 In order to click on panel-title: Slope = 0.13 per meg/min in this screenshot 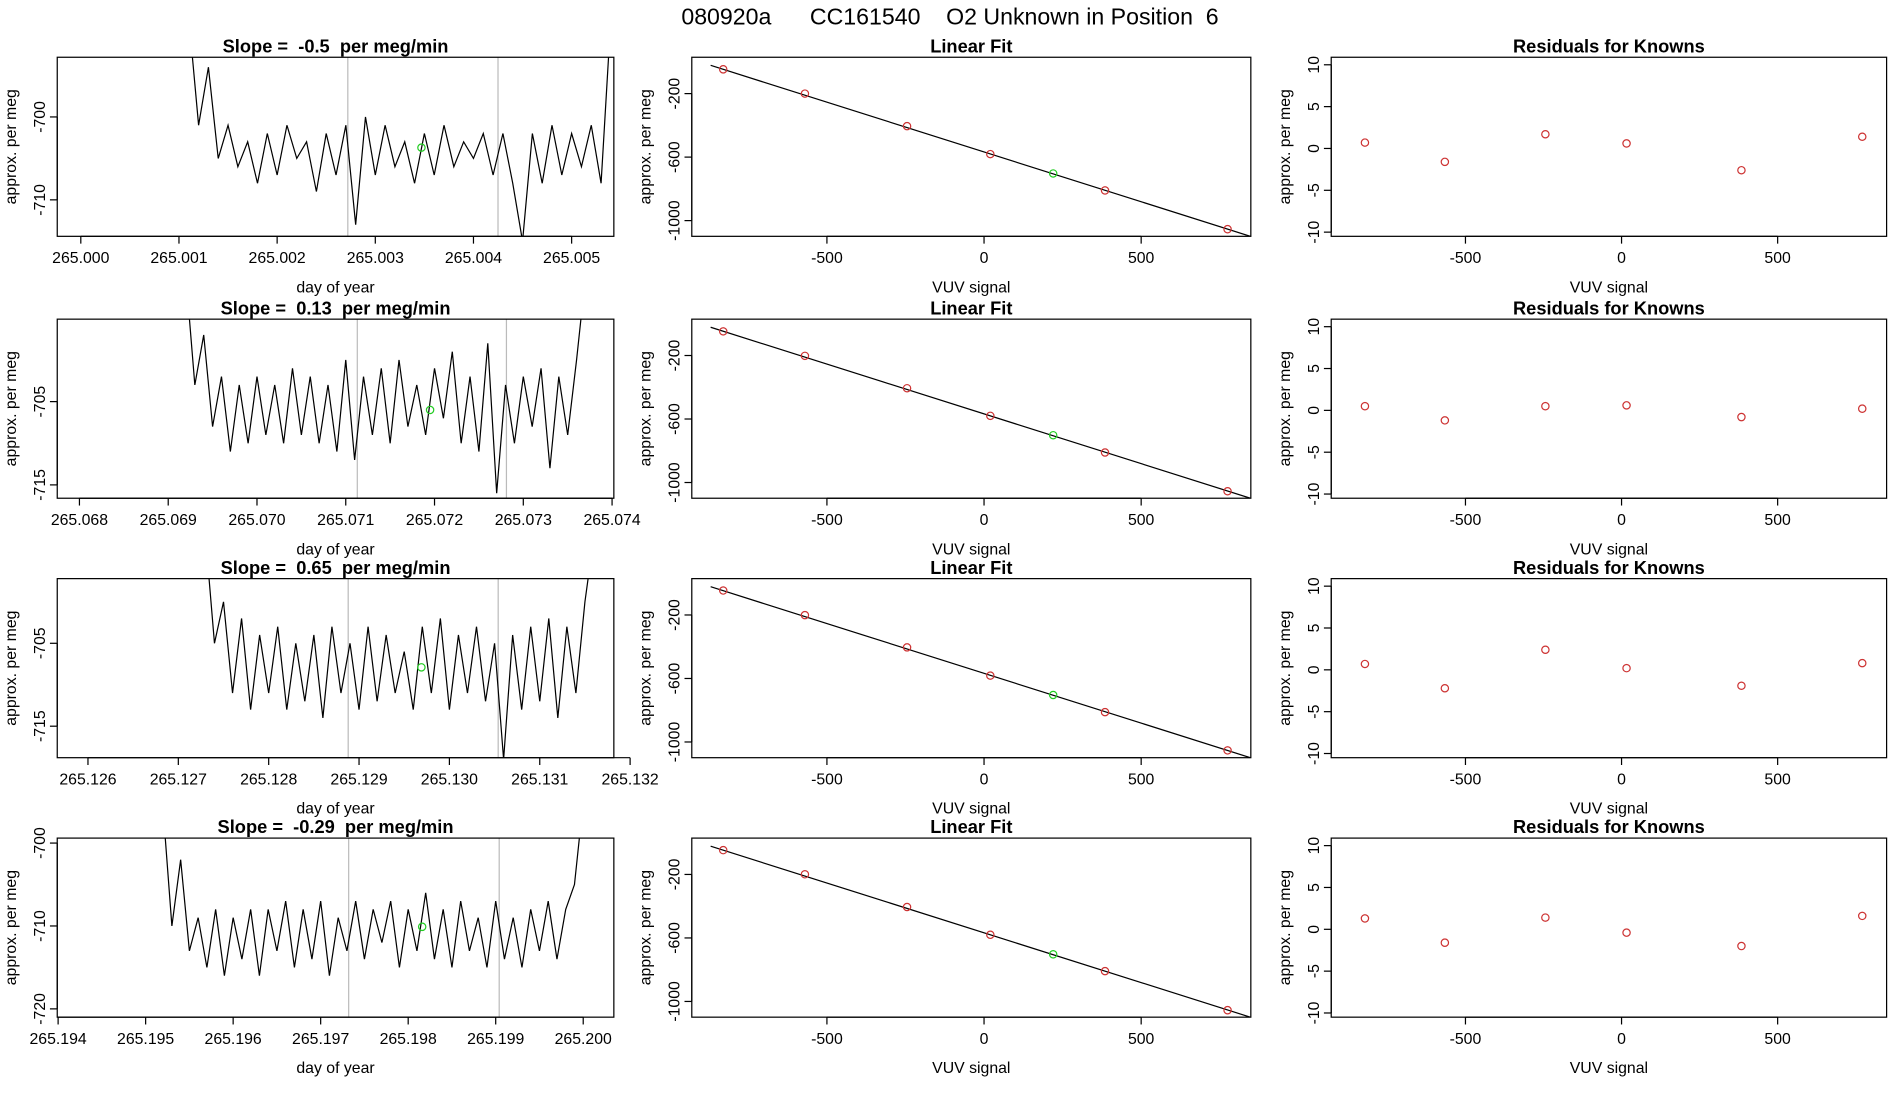, I will do `click(336, 307)`.